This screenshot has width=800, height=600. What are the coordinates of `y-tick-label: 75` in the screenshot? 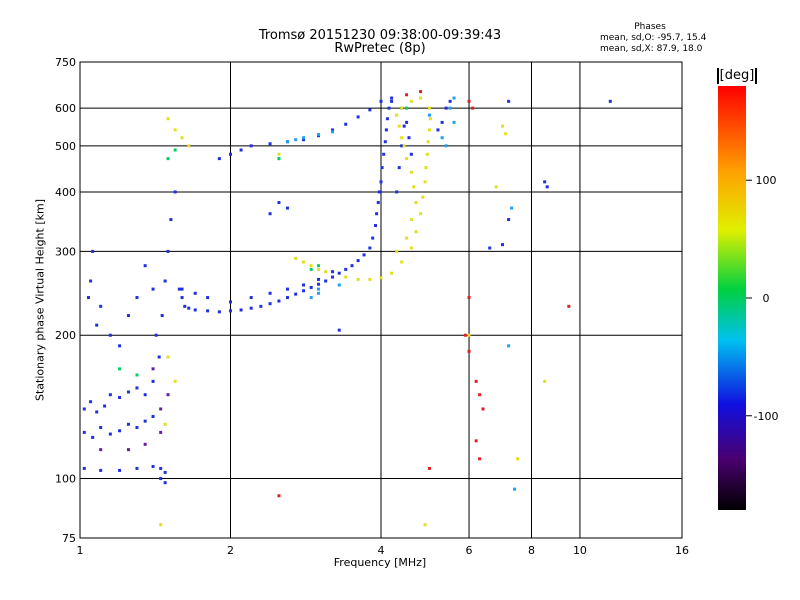 It's located at (69, 538).